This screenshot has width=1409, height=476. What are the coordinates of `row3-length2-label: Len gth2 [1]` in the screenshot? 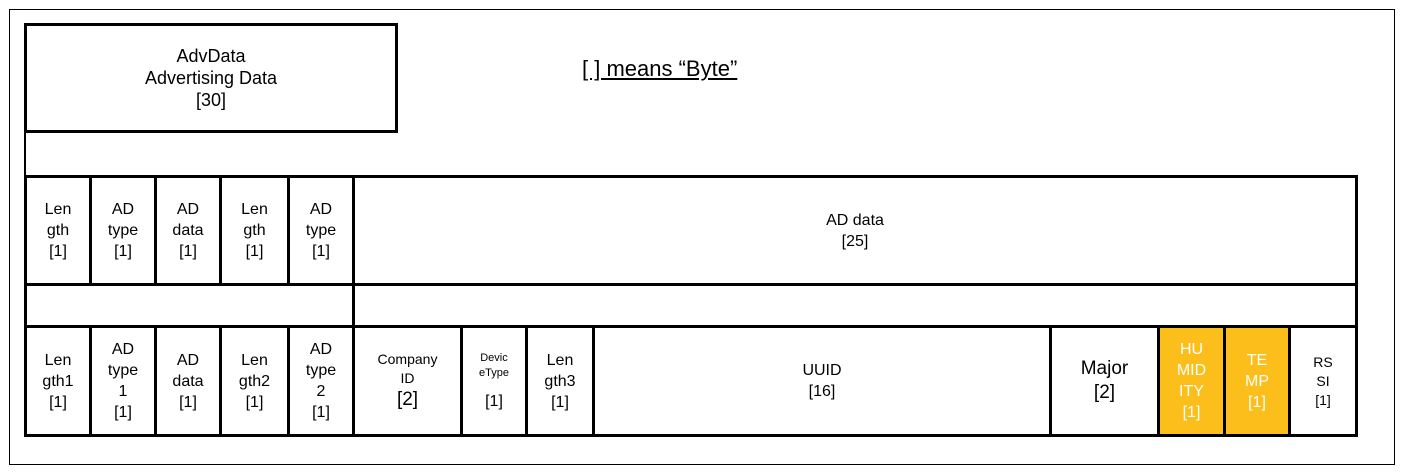 It's located at (254, 381).